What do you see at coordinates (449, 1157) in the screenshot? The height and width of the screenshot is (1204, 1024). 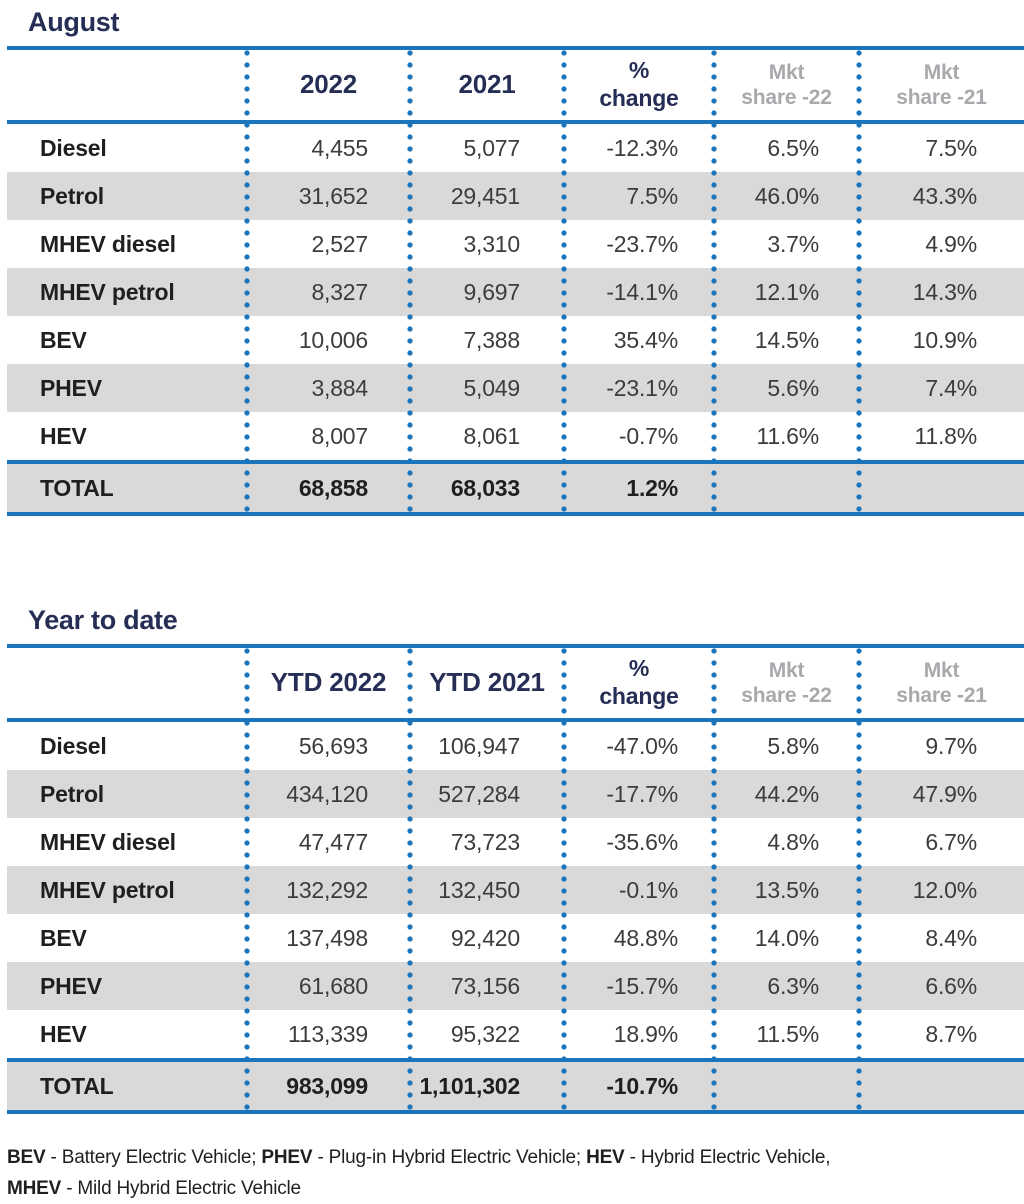 I see `footnote-desc: - Plug-in Hybrid Electric Vehicle;` at bounding box center [449, 1157].